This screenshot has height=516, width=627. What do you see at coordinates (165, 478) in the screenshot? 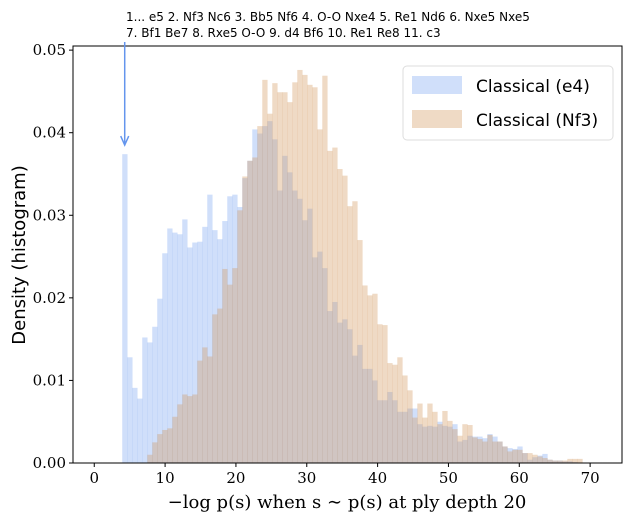
I see `x-tick-label: 10` at bounding box center [165, 478].